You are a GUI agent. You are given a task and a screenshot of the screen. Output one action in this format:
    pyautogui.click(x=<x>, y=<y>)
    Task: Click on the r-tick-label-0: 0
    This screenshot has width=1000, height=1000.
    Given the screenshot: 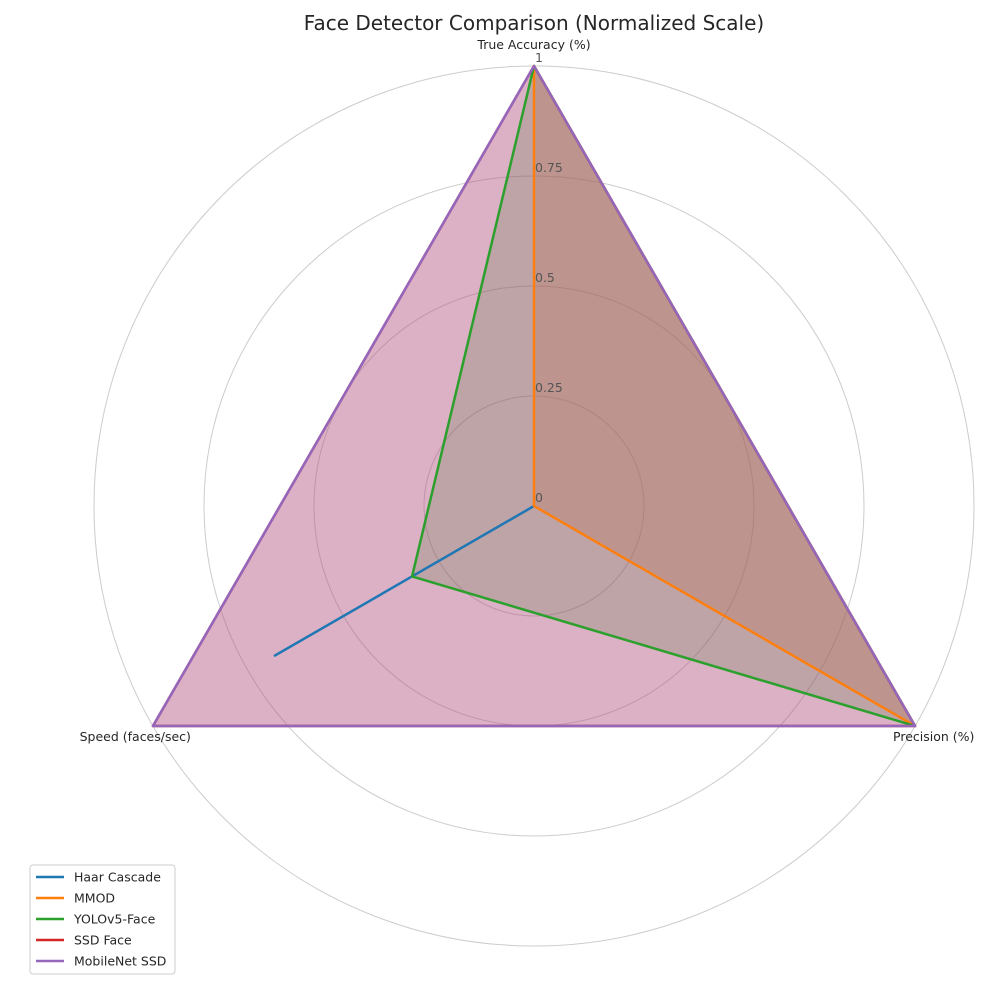 What is the action you would take?
    pyautogui.click(x=539, y=497)
    